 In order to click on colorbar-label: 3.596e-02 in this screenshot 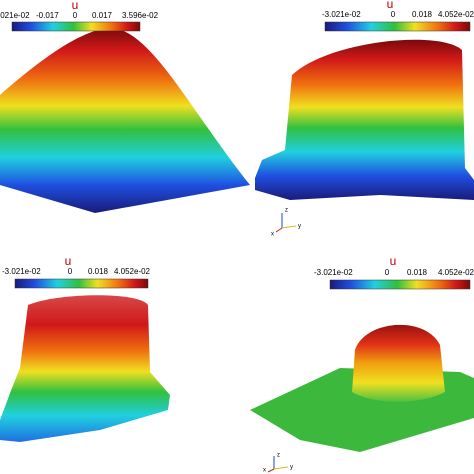, I will do `click(140, 15)`.